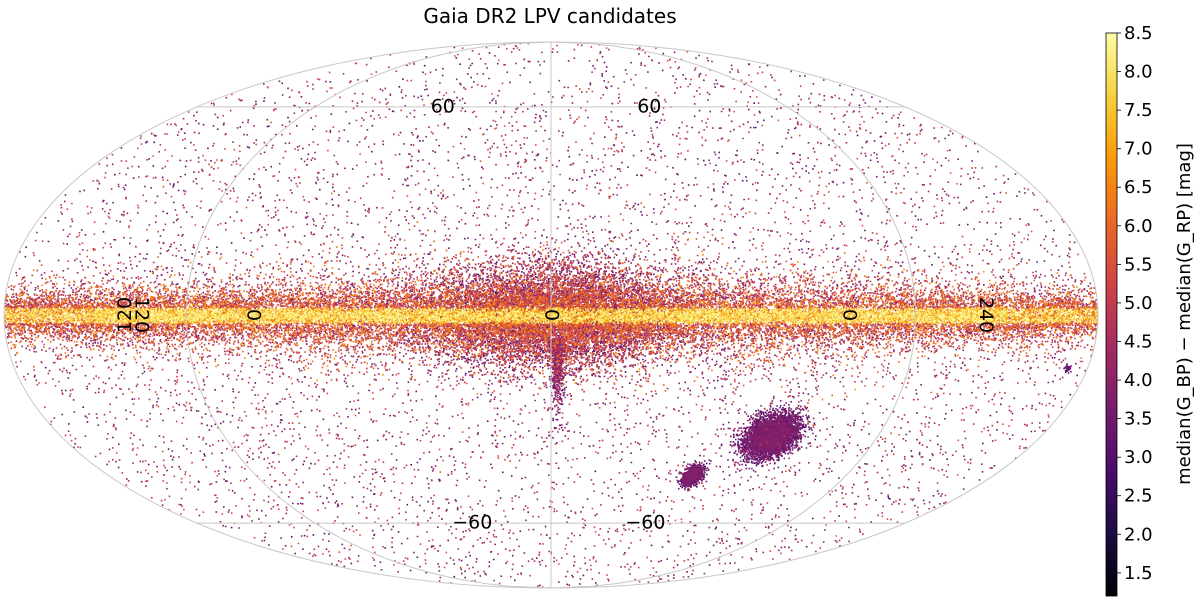 The width and height of the screenshot is (1200, 605). What do you see at coordinates (1138, 264) in the screenshot?
I see `colorbar-tick-label: 5.5` at bounding box center [1138, 264].